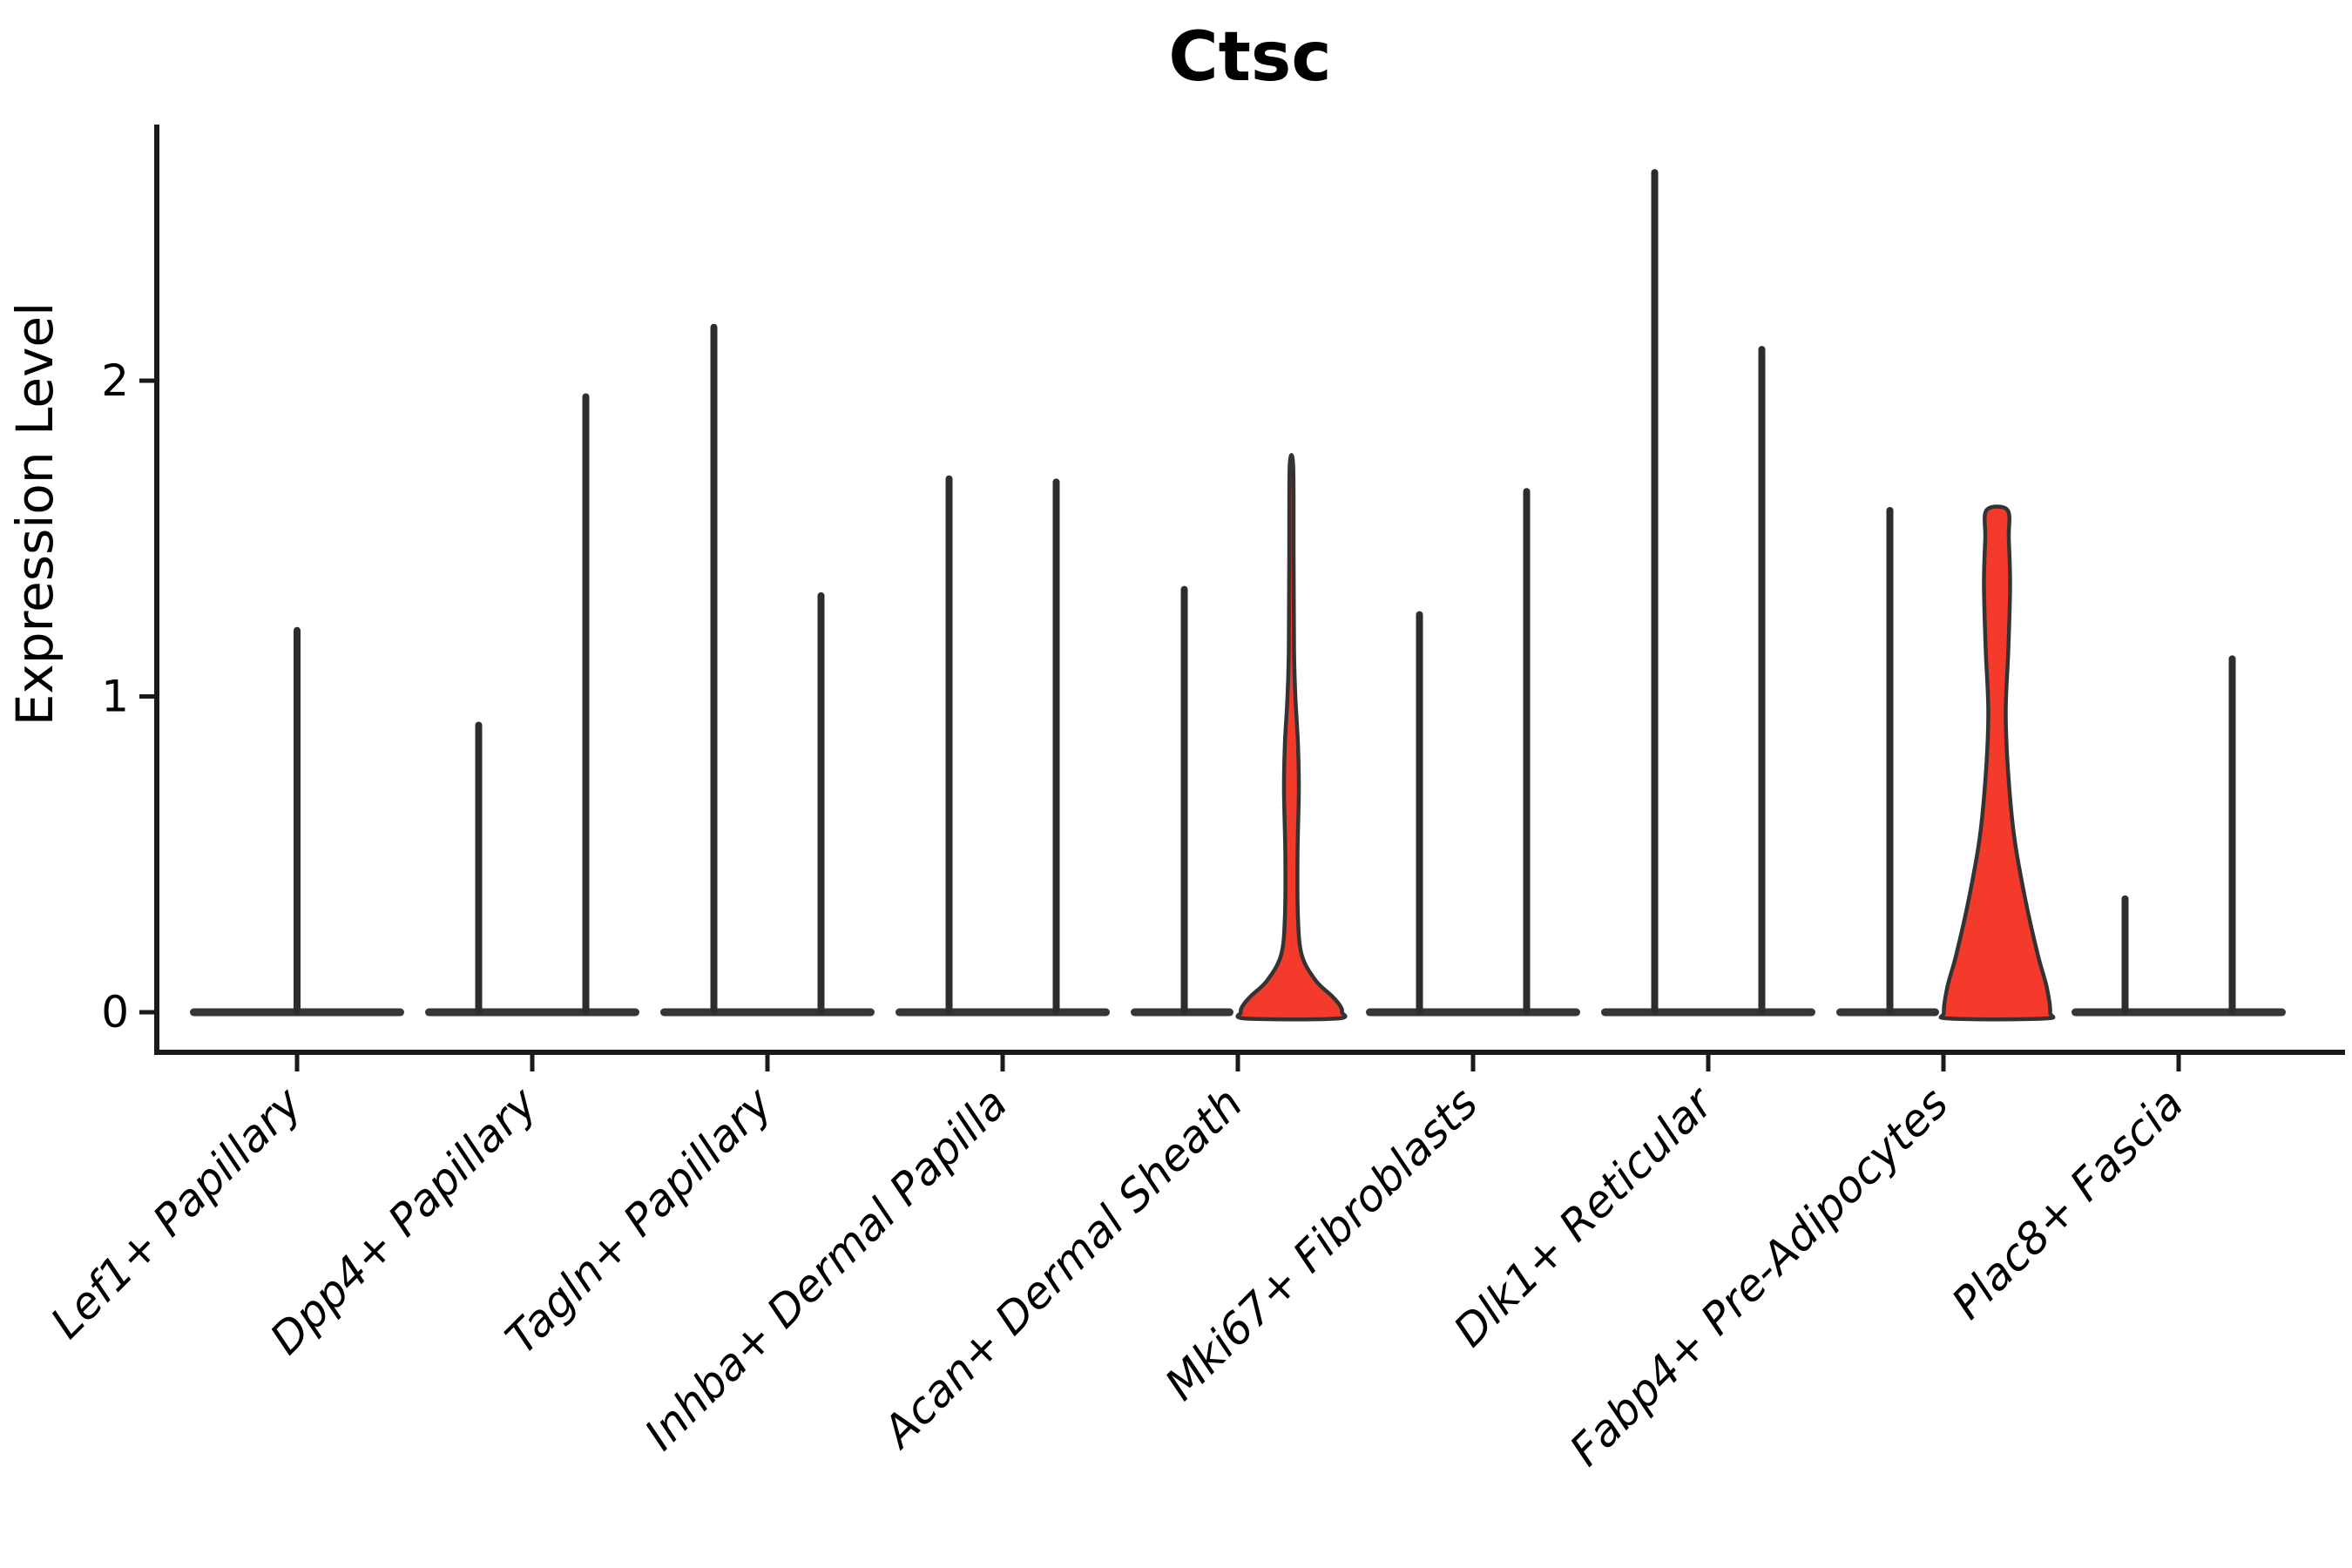  Describe the element at coordinates (115, 1012) in the screenshot. I see `y-tick-label: 0` at that location.